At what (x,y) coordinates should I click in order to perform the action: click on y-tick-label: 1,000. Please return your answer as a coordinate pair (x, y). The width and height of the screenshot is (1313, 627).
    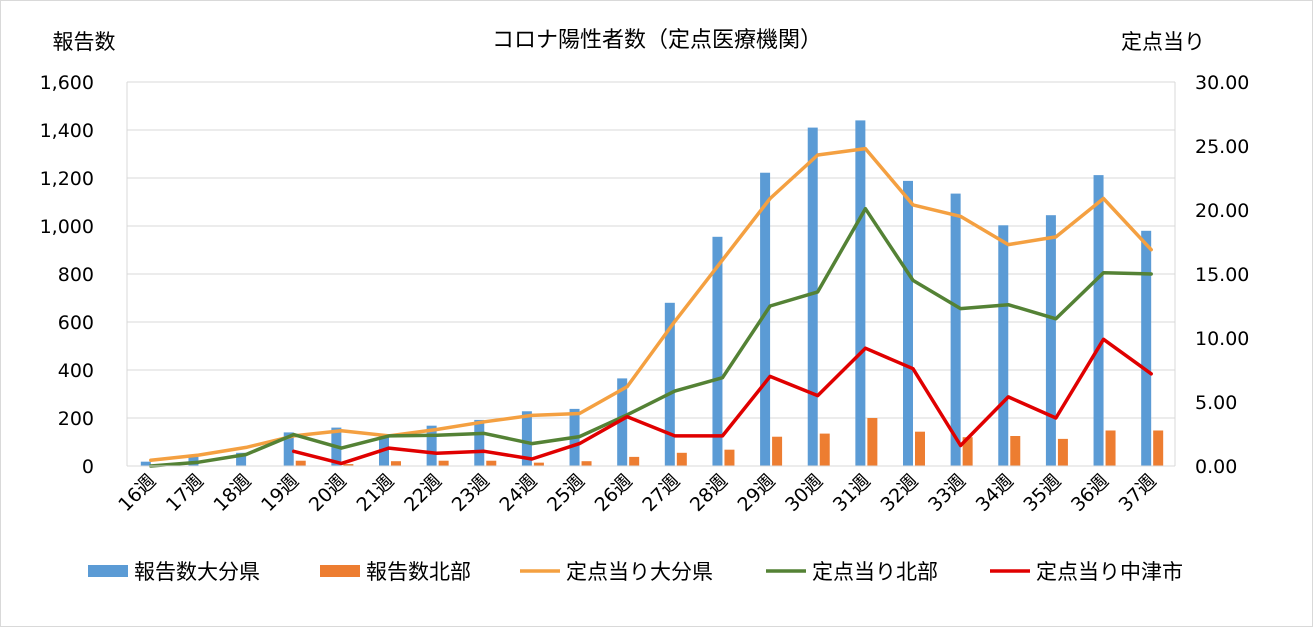
    Looking at the image, I should click on (67, 227).